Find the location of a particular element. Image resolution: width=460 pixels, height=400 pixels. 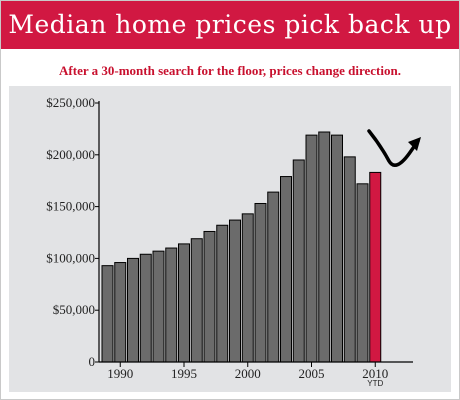

chart-title: Median home prices pick back up is located at coordinates (230, 25).